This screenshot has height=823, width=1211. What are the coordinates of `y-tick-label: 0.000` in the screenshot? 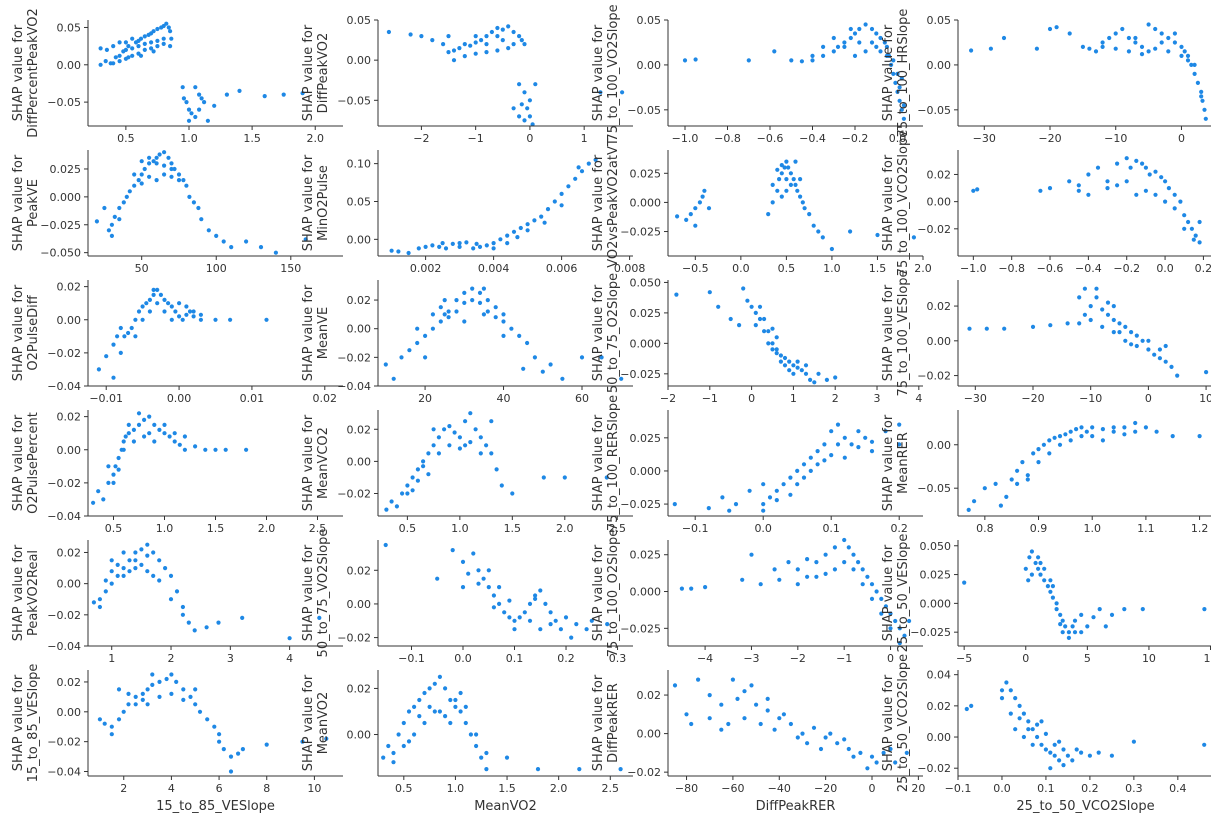 It's located at (646, 592).